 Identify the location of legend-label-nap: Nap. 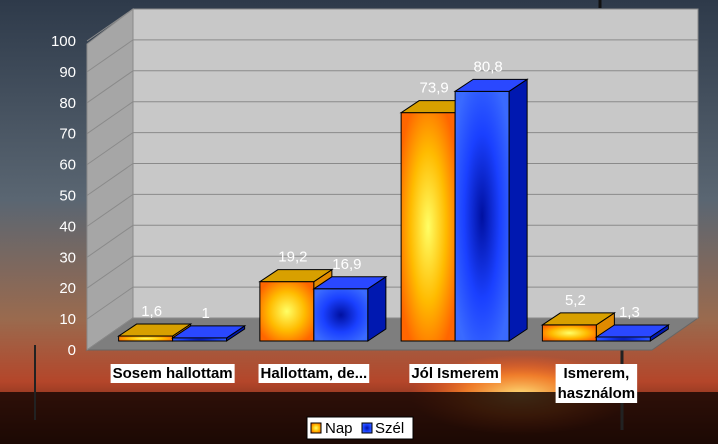
(339, 428).